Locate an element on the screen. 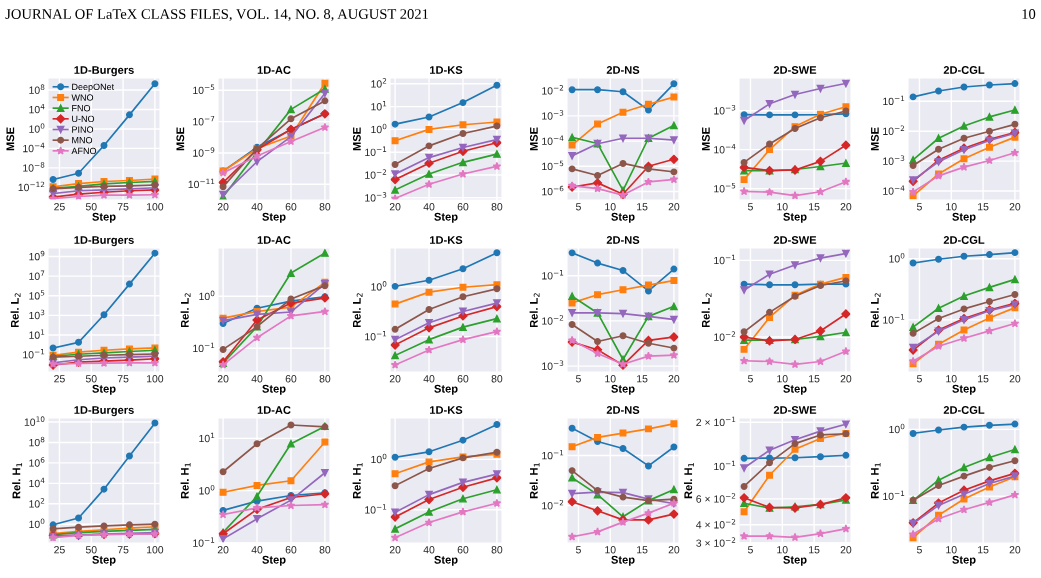  y-tick-label: 10$^{8}$ is located at coordinates (37, 441).